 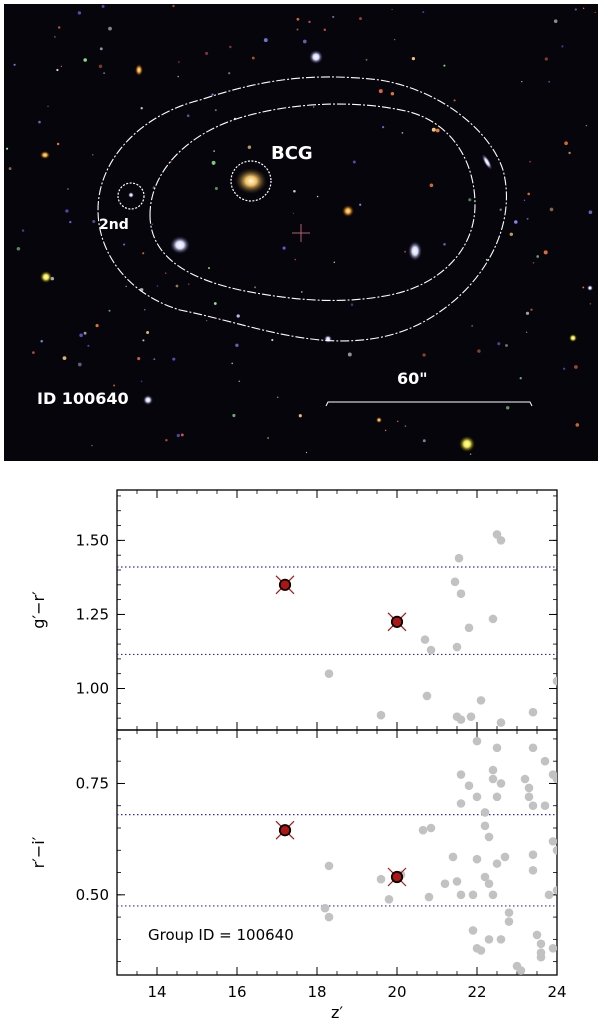 What do you see at coordinates (221, 935) in the screenshot?
I see `group-id-annotation: Group ID = 100640` at bounding box center [221, 935].